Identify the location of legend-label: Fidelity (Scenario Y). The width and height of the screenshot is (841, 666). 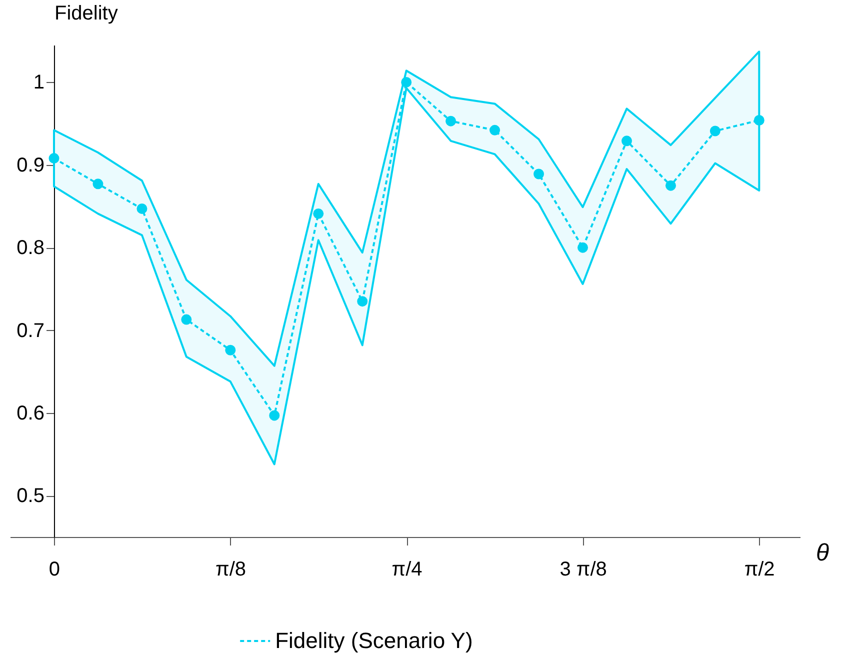
(374, 640).